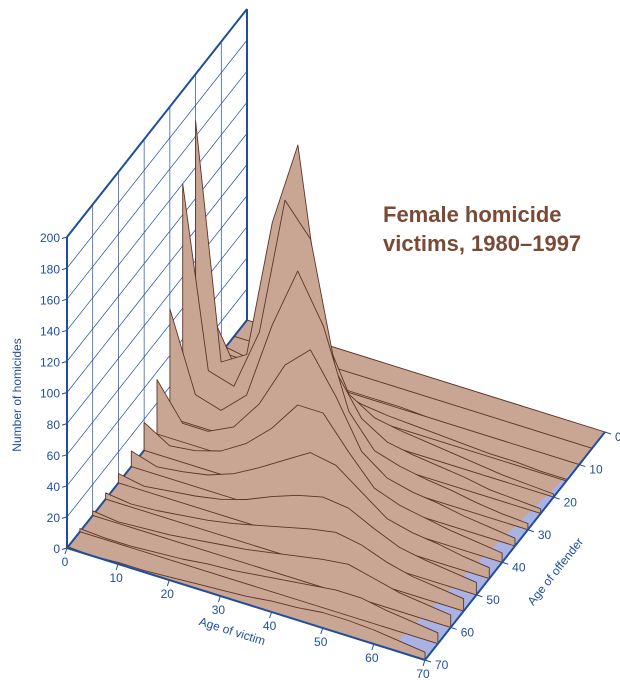 The width and height of the screenshot is (620, 686). I want to click on y-tick-label: 0, so click(617, 437).